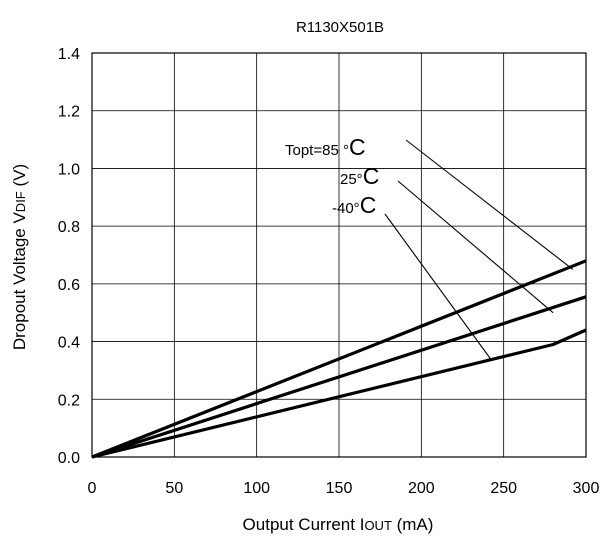 Image resolution: width=610 pixels, height=540 pixels. What do you see at coordinates (503, 488) in the screenshot?
I see `x-tick-label: 250` at bounding box center [503, 488].